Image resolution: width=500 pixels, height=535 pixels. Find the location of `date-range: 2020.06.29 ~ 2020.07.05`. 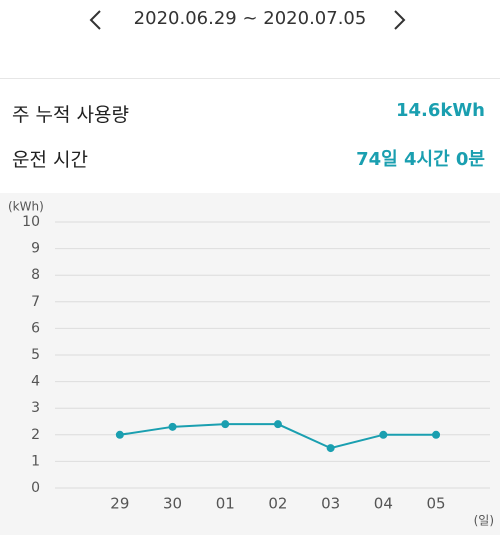

date-range: 2020.06.29 ~ 2020.07.05 is located at coordinates (250, 18).